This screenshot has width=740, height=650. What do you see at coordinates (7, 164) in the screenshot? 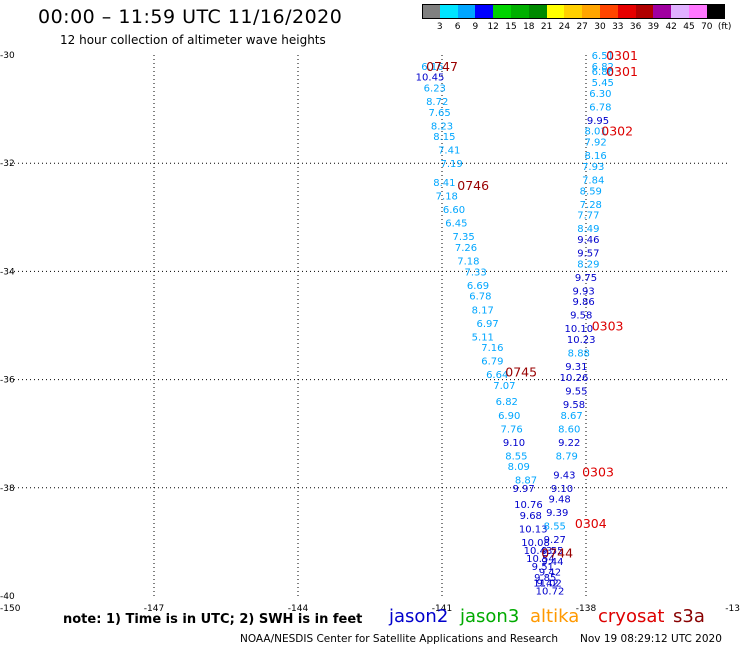
I see `y-tick-label: -32` at bounding box center [7, 164].